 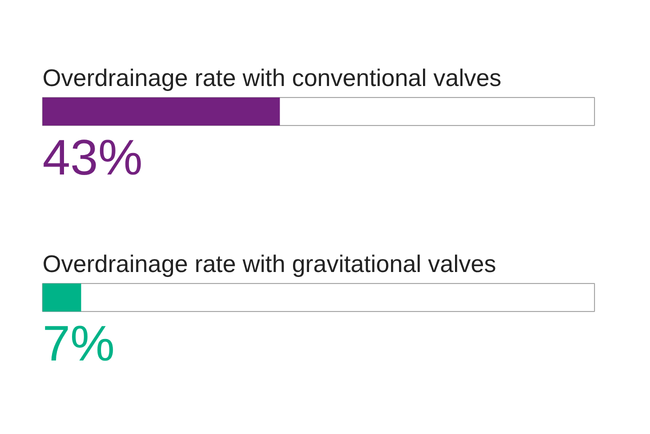 I want to click on data-label: 43%, so click(x=92, y=158).